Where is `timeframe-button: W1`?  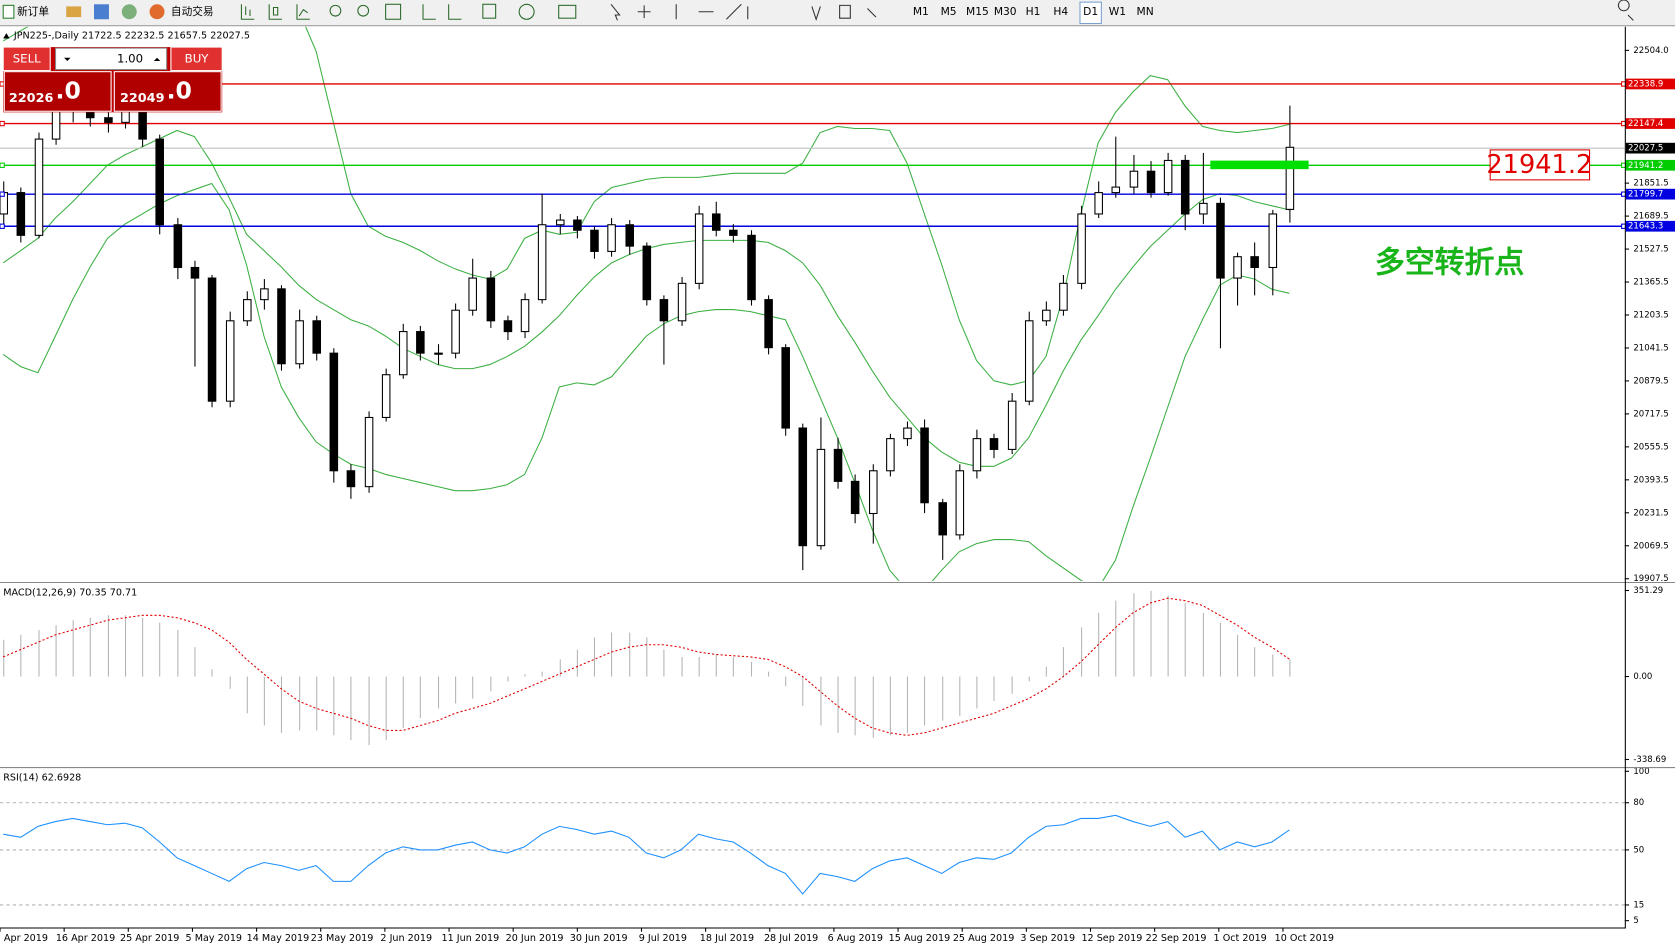
timeframe-button: W1 is located at coordinates (1117, 11).